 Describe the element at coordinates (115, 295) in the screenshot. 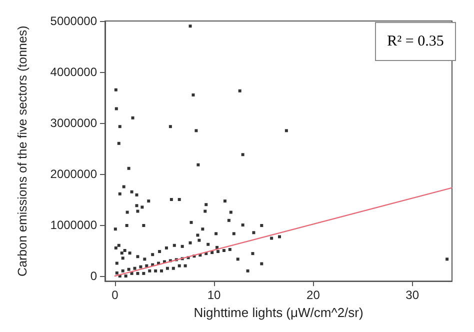

I see `x-tick-label: 0` at that location.